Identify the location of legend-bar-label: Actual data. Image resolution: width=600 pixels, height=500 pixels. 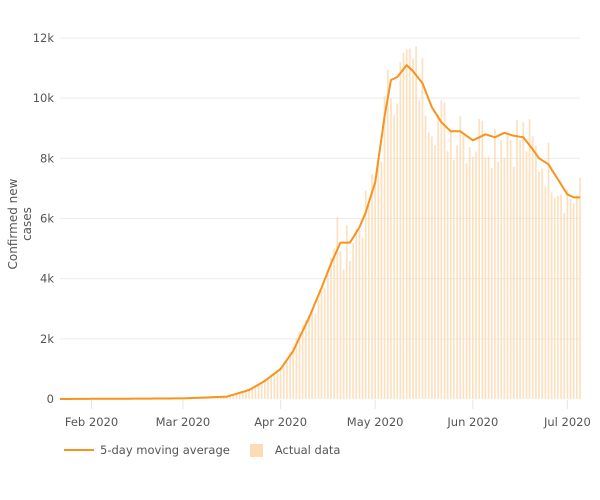
(307, 450).